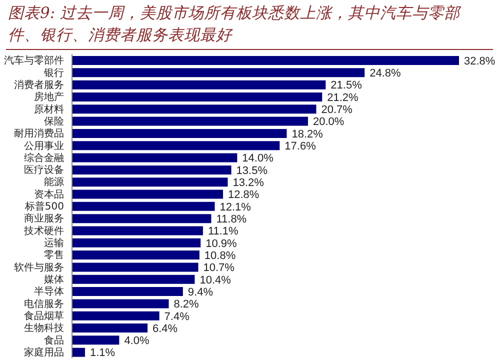 This screenshot has width=499, height=360. Describe the element at coordinates (43, 230) in the screenshot. I see `y-tick-label: 技术硬件` at that location.